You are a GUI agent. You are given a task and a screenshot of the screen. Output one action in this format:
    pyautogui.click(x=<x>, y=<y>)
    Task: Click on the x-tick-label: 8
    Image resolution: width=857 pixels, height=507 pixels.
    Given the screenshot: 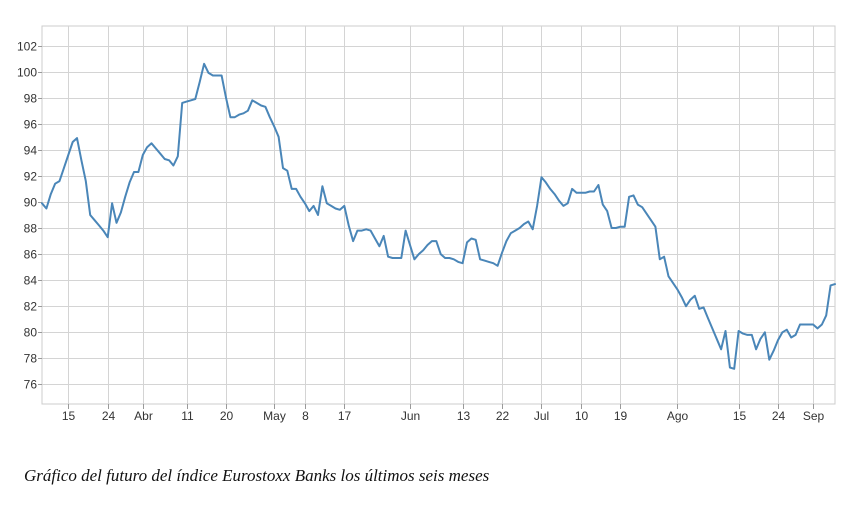 What is the action you would take?
    pyautogui.click(x=305, y=416)
    